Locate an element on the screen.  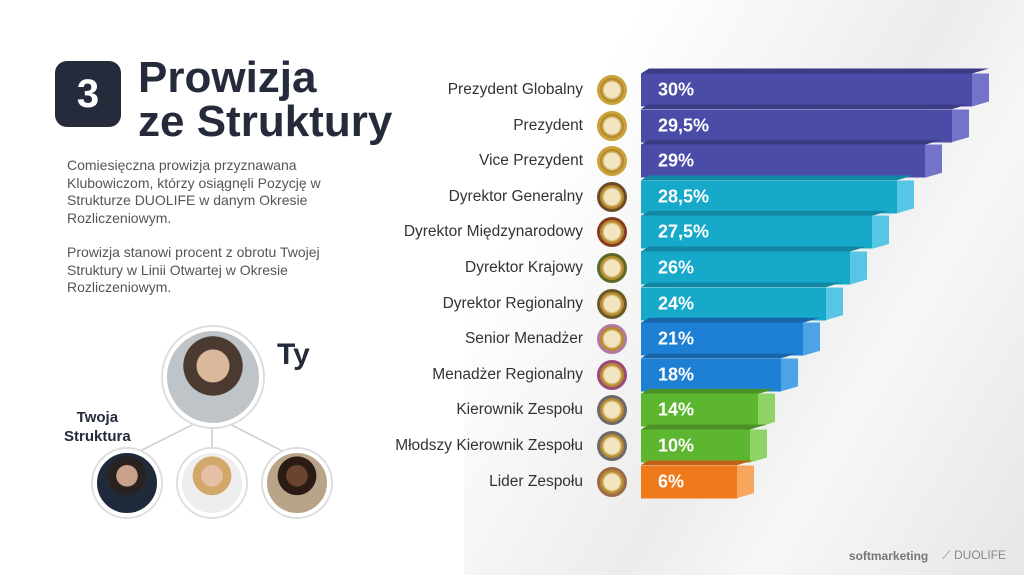
category-label: Dyrektor Generalny is located at coordinates (515, 196).